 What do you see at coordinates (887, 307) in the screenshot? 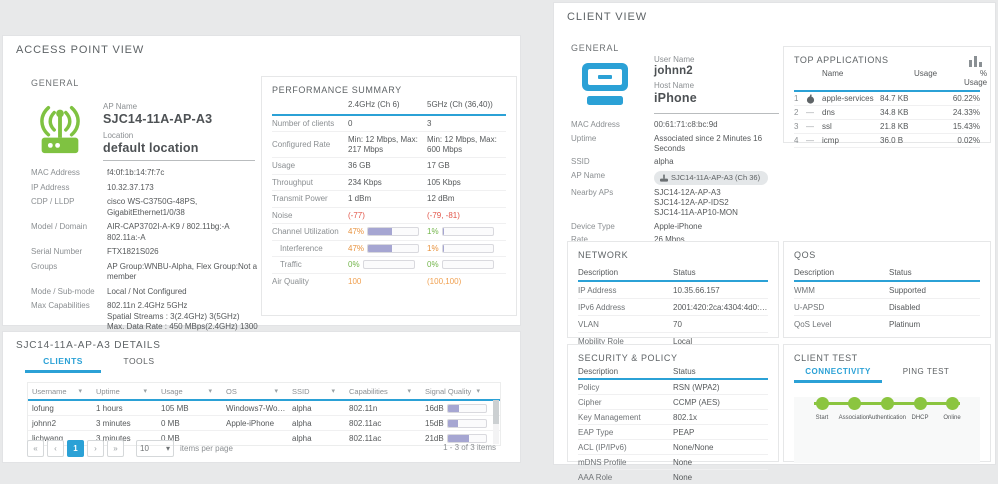
I see `qos-row: U-APSD Disabled` at bounding box center [887, 307].